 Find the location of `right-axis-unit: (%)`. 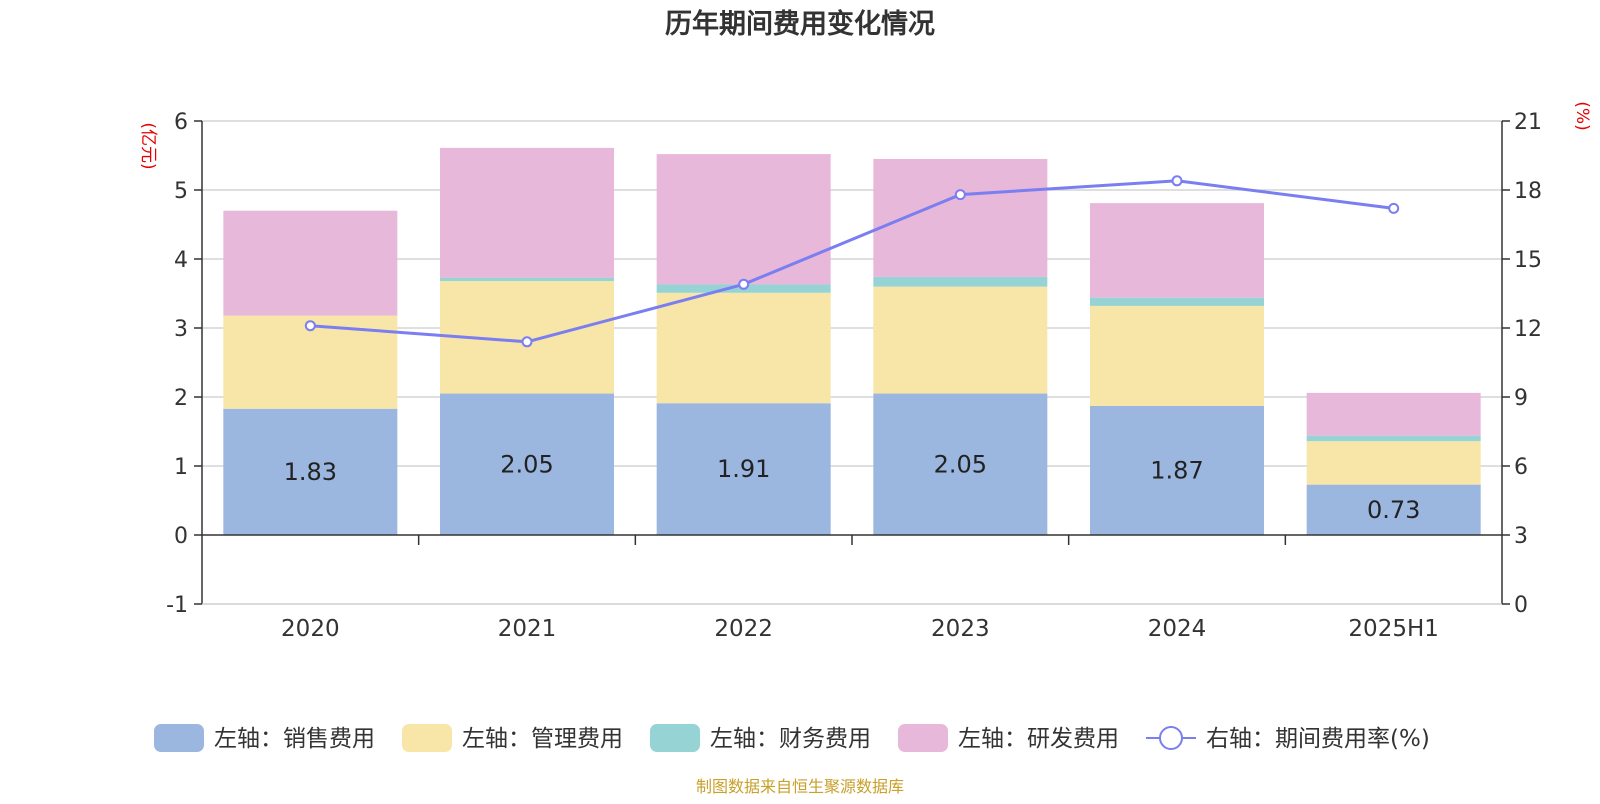

right-axis-unit: (%) is located at coordinates (1582, 115).